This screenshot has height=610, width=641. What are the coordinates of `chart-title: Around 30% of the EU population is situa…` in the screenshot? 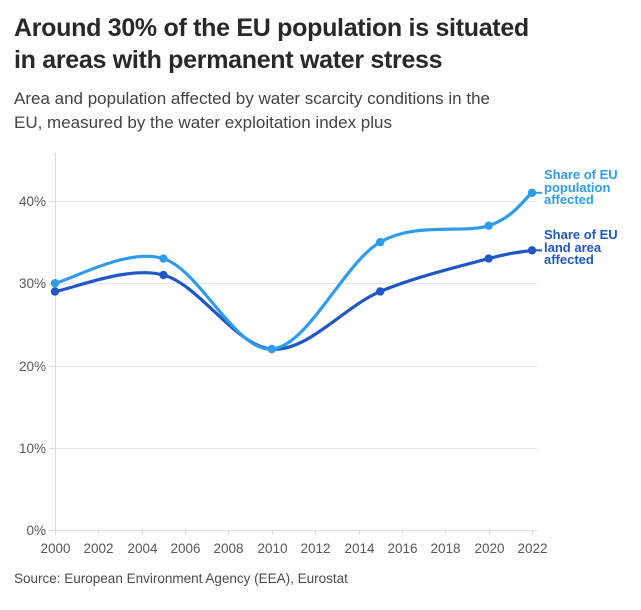 It's located at (271, 44).